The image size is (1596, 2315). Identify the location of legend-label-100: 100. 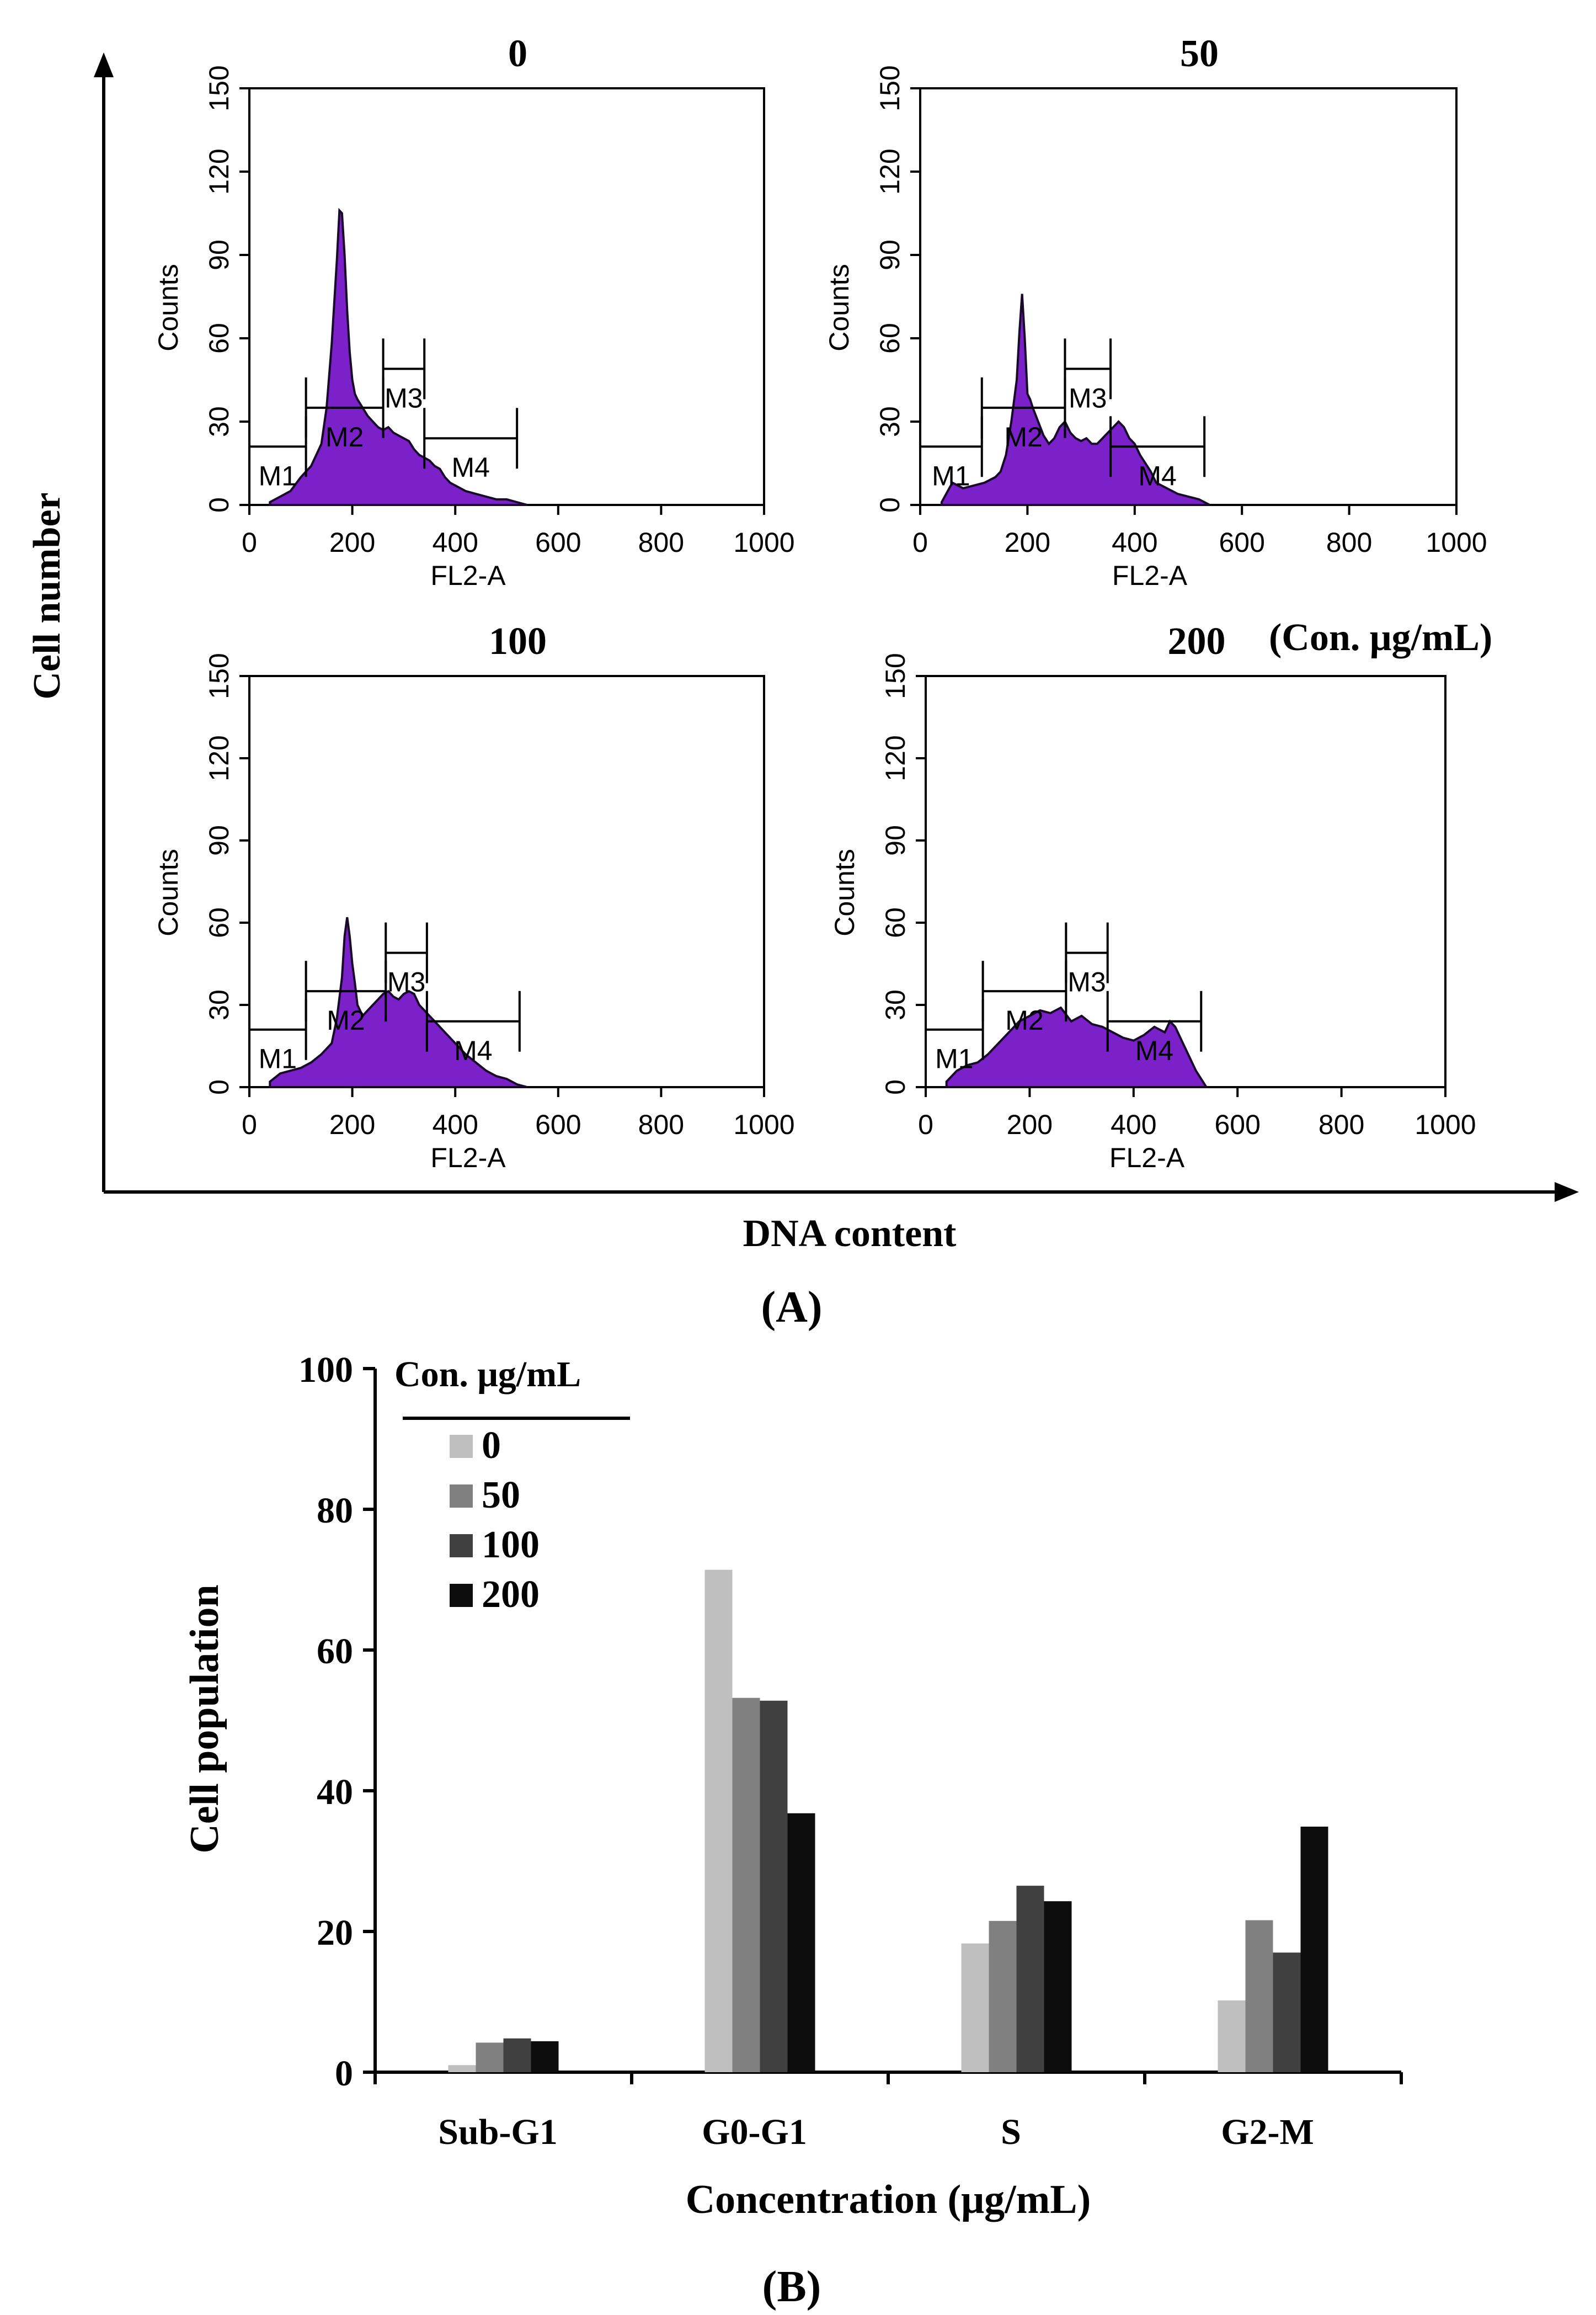
(511, 1545).